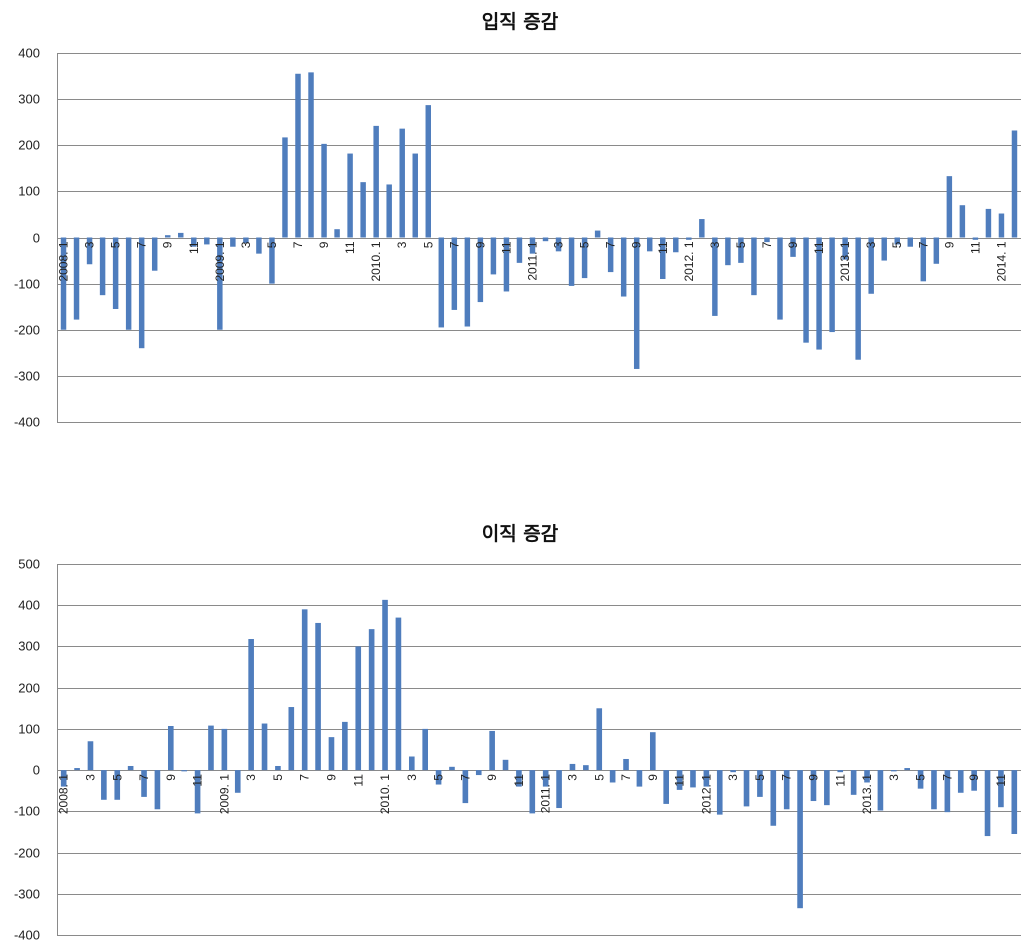 The width and height of the screenshot is (1023, 941). Describe the element at coordinates (36, 238) in the screenshot. I see `y-tick-label: 0` at that location.